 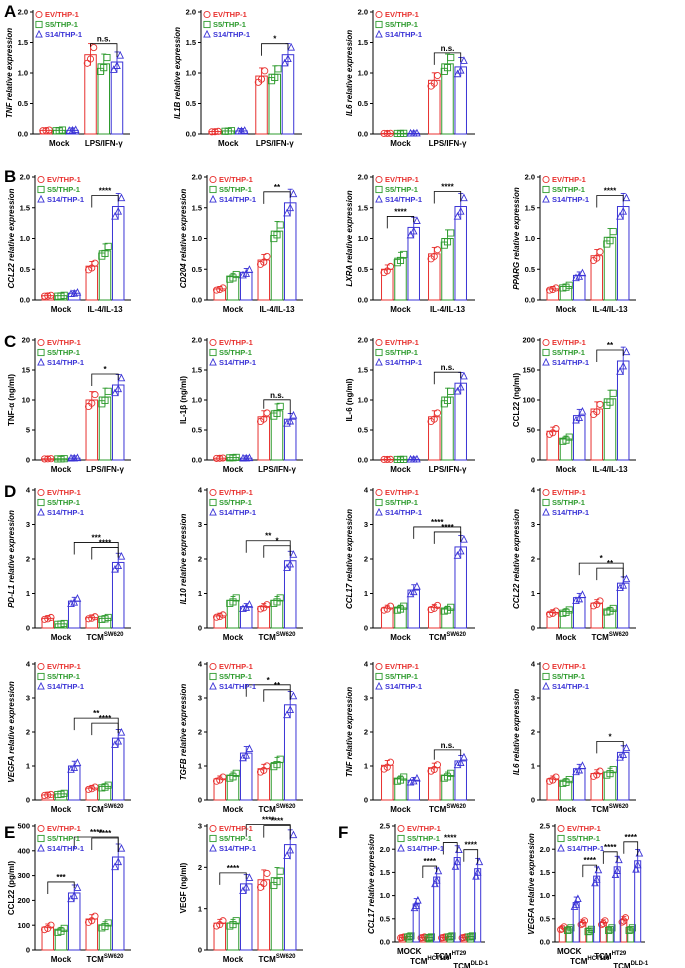 I want to click on y-tick-label: 0.5, so click(x=23, y=103).